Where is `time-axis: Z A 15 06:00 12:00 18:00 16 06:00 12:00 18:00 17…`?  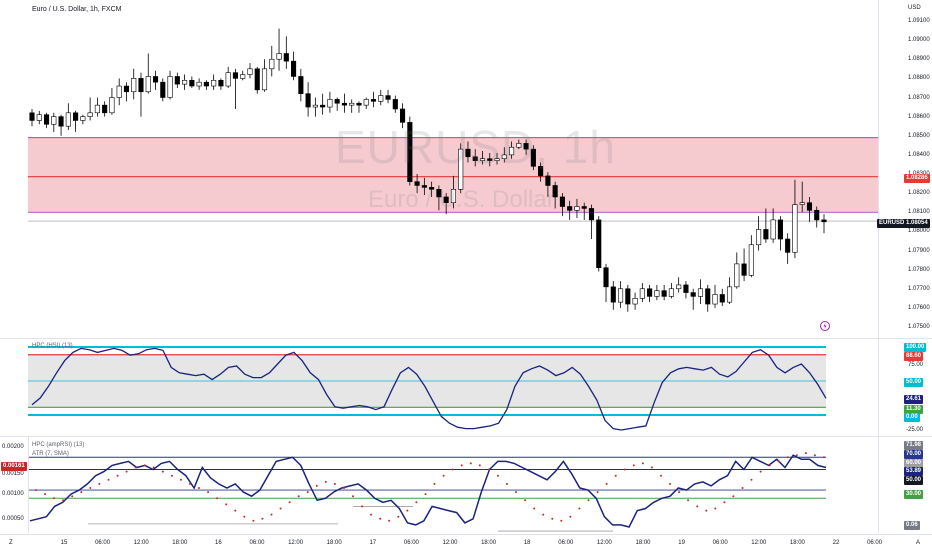 time-axis: Z A 15 06:00 12:00 18:00 16 06:00 12:00 18:00 17… is located at coordinates (466, 542).